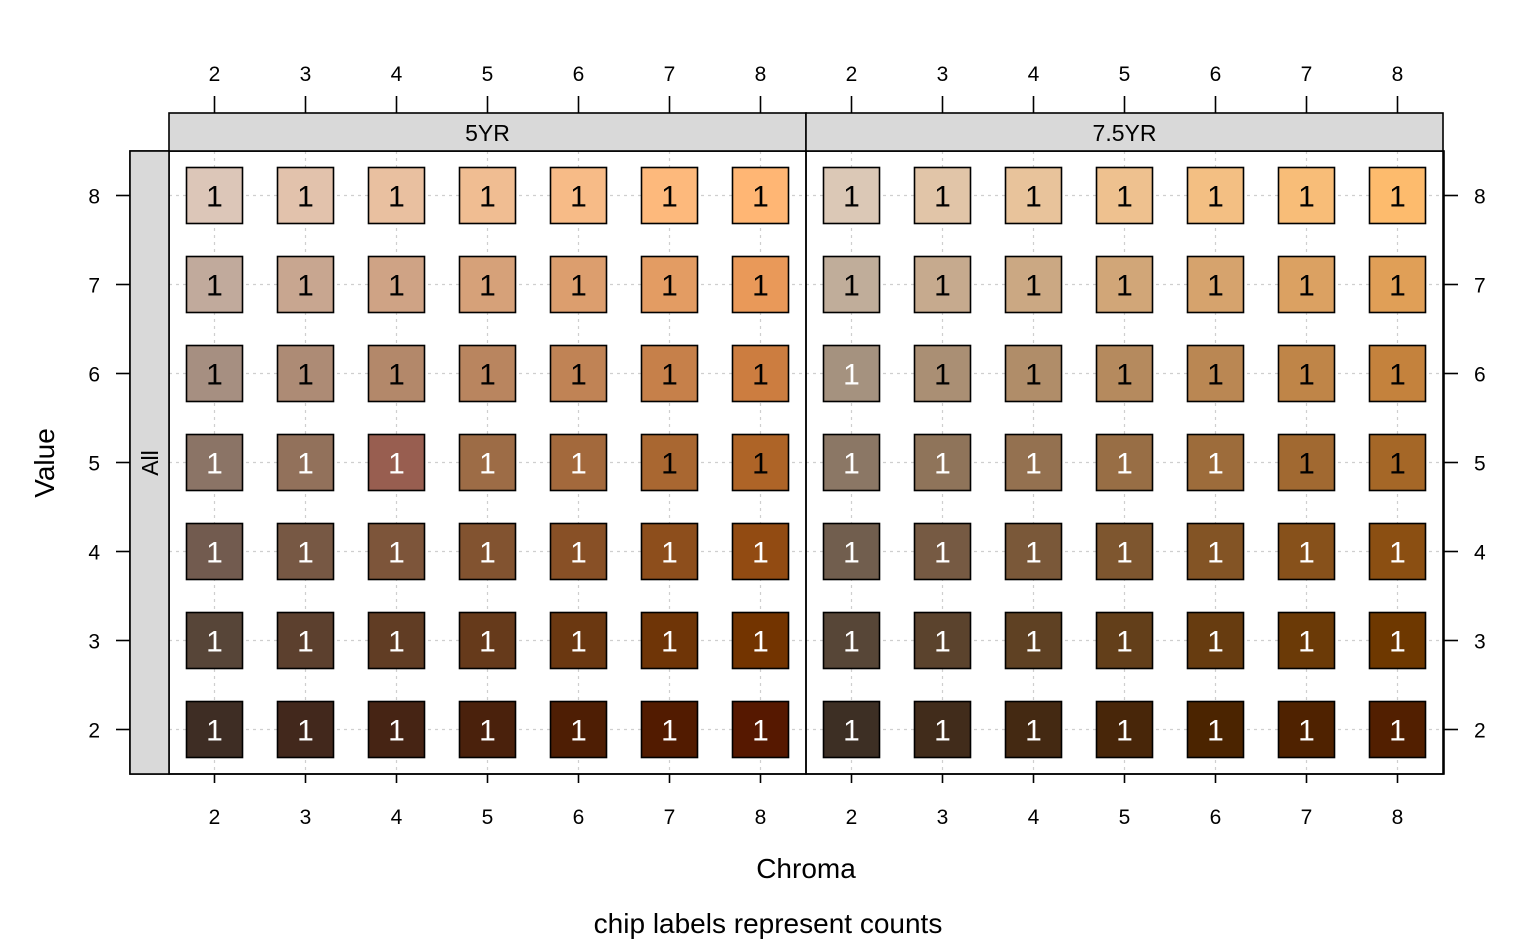 The width and height of the screenshot is (1536, 950). What do you see at coordinates (306, 817) in the screenshot?
I see `x-tick-label-bottom: 3` at bounding box center [306, 817].